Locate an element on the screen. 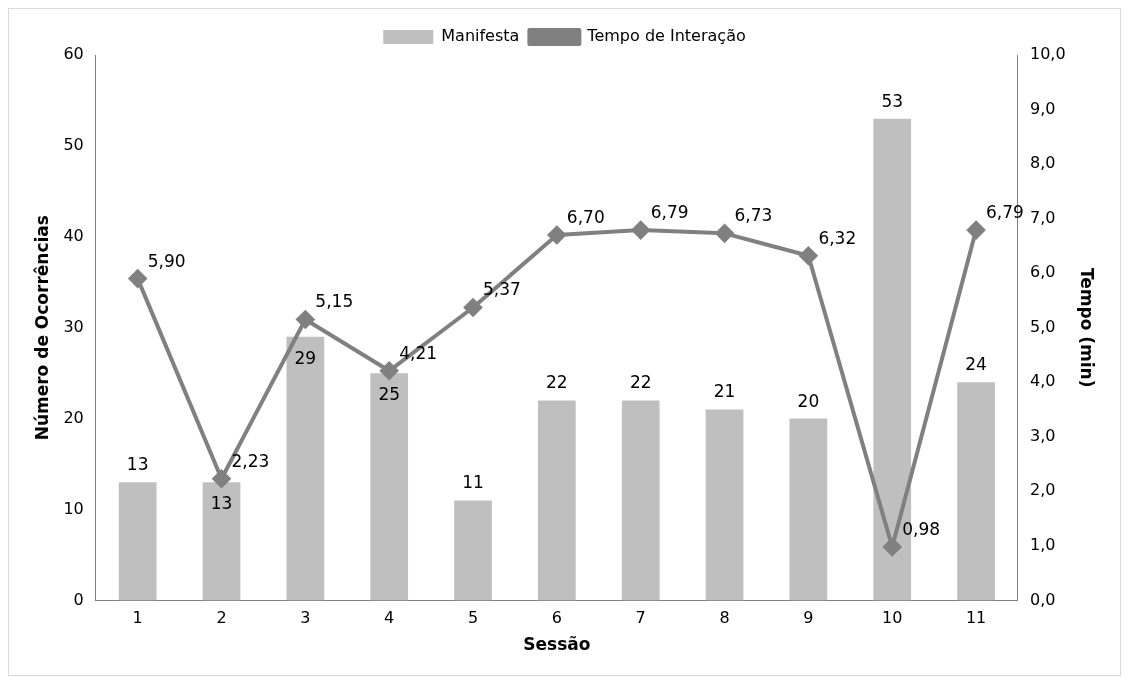 This screenshot has width=1131, height=686. y-tick-label: 0 is located at coordinates (78, 599).